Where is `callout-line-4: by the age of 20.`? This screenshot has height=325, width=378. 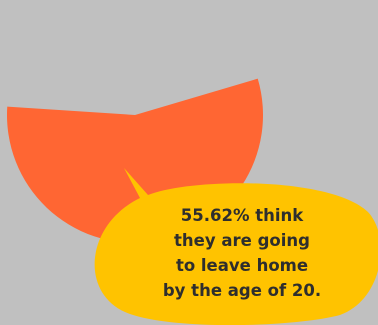 callout-line-4: by the age of 20. is located at coordinates (242, 290).